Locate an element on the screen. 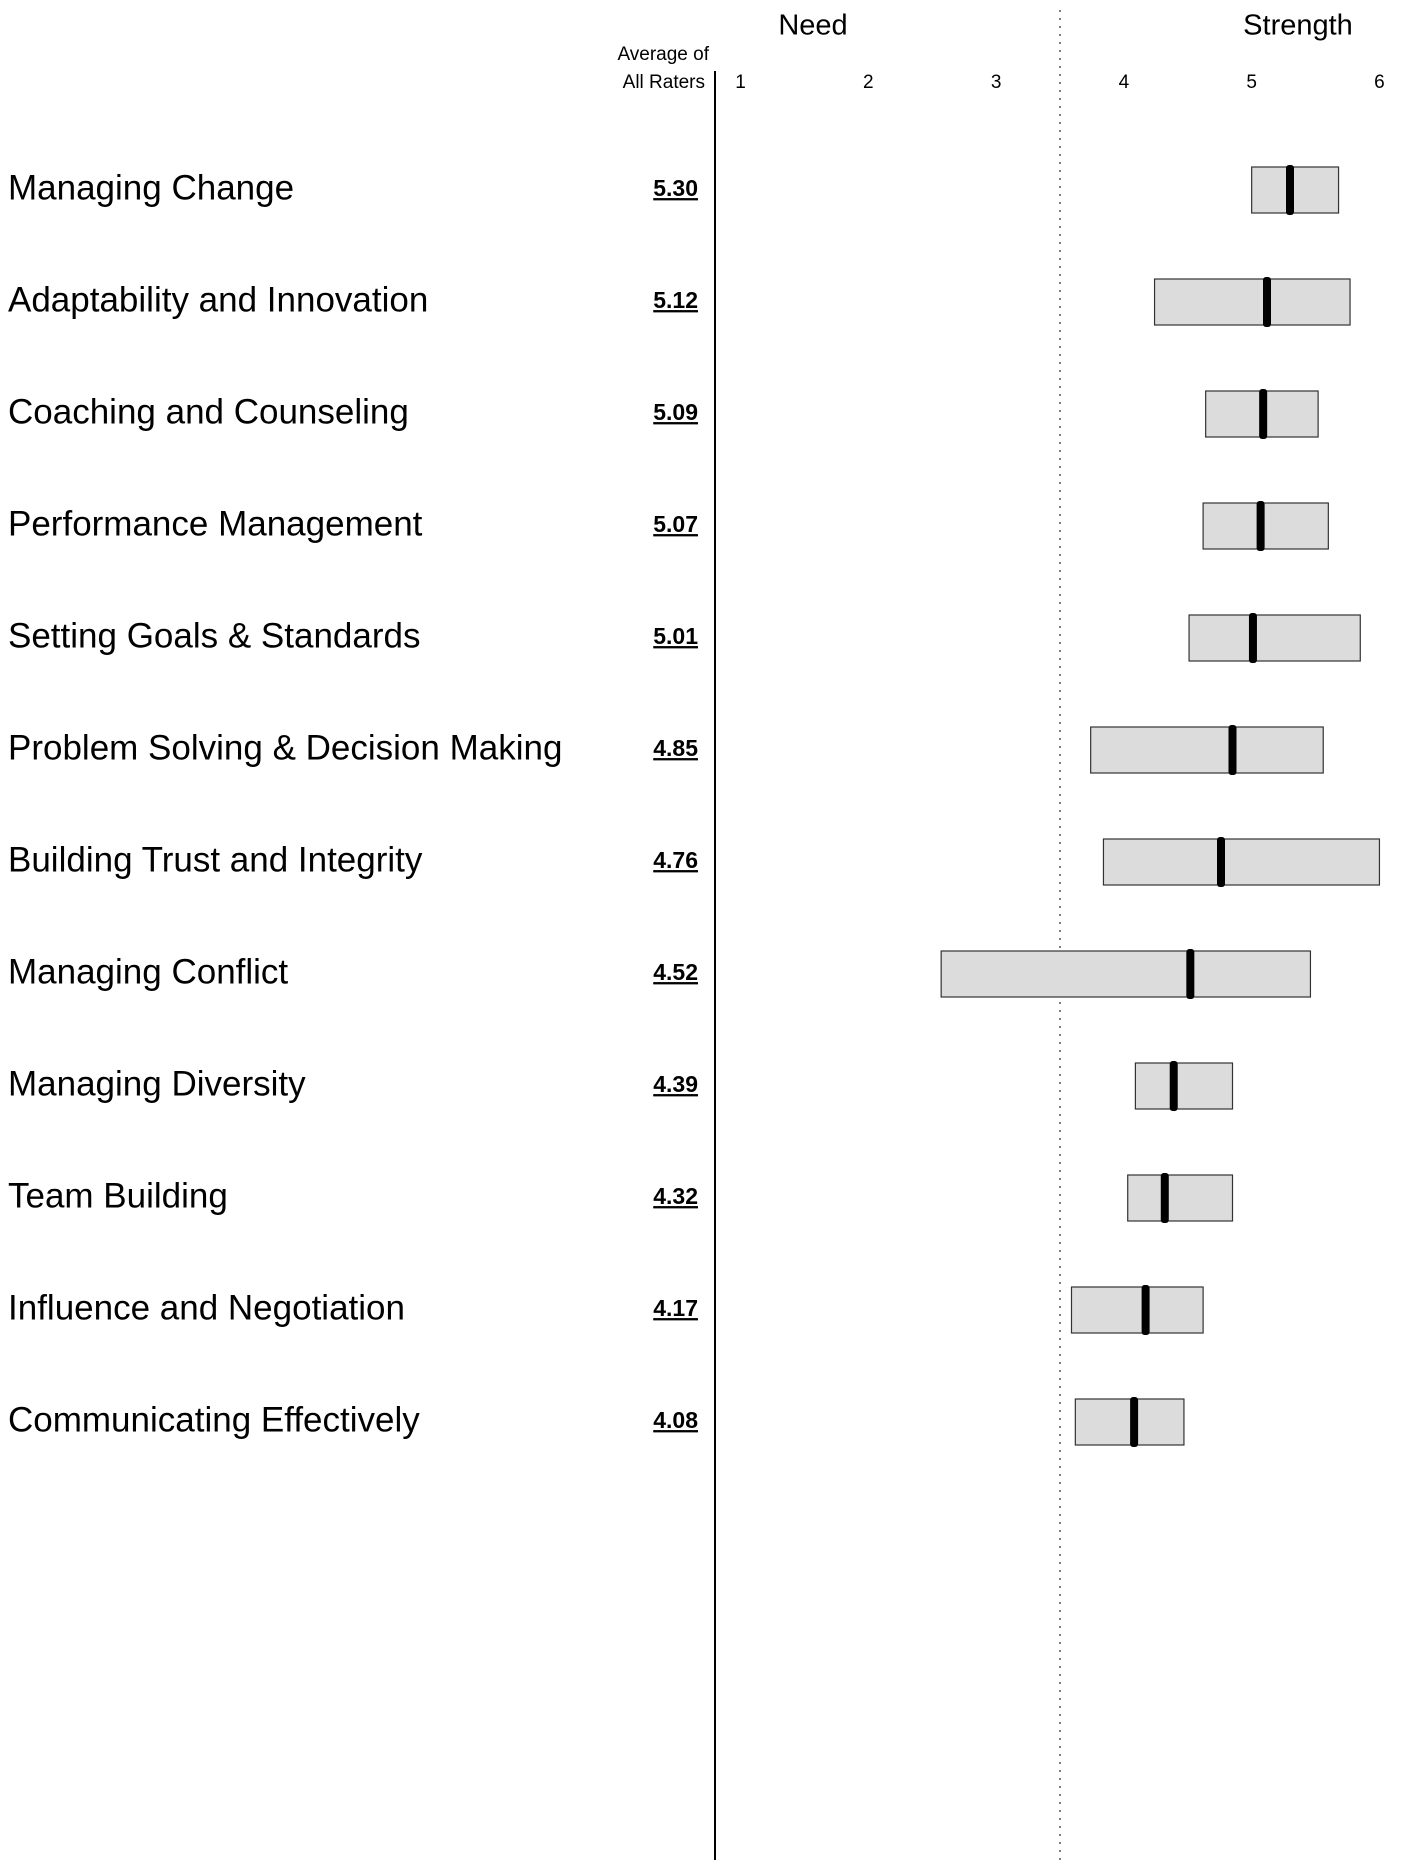 The width and height of the screenshot is (1405, 1860). value-label: 4.85 is located at coordinates (675, 748).